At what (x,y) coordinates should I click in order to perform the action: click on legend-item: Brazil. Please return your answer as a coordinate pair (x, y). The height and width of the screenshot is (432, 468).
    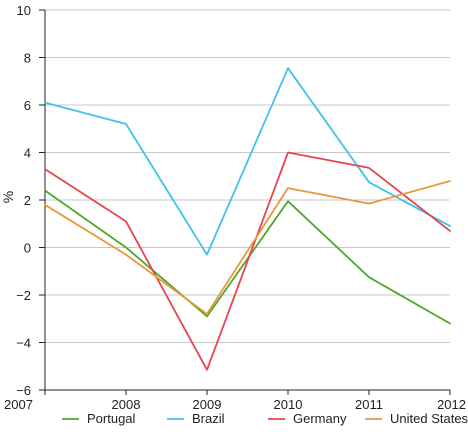
    Looking at the image, I should click on (196, 418).